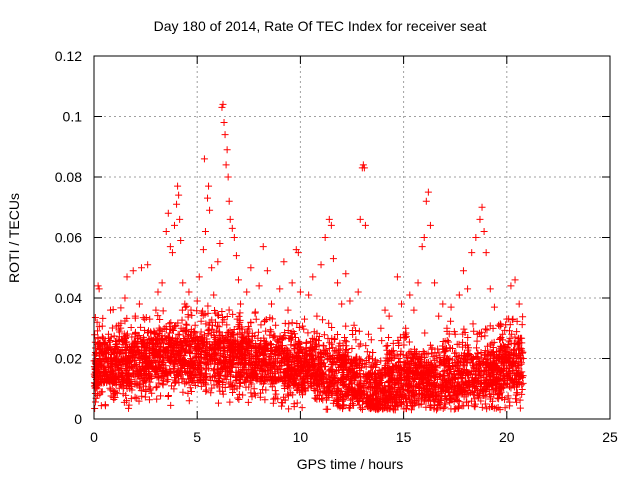 This screenshot has width=640, height=480. What do you see at coordinates (301, 437) in the screenshot?
I see `x-tick-label: 10` at bounding box center [301, 437].